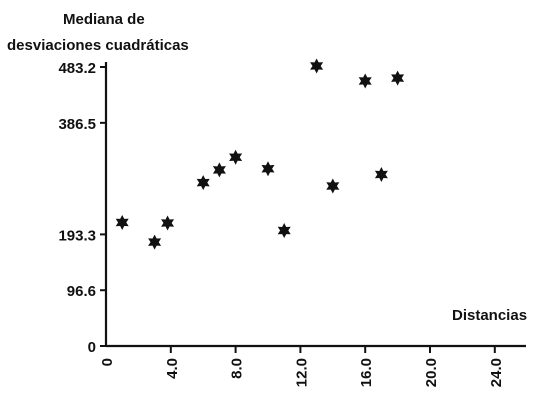 This screenshot has width=550, height=396. What do you see at coordinates (489, 315) in the screenshot?
I see `x-axis-label: Distancias` at bounding box center [489, 315].